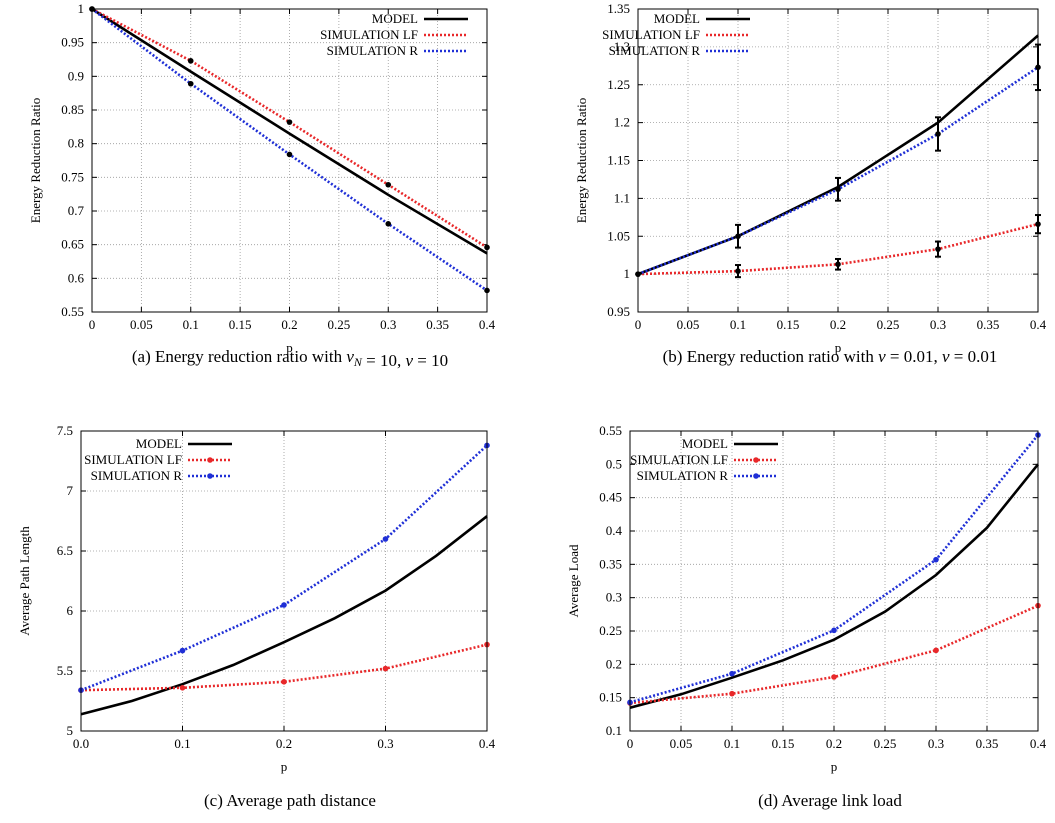 The height and width of the screenshot is (823, 1055). Describe the element at coordinates (573, 581) in the screenshot. I see `y-axis-label: Average Load` at that location.